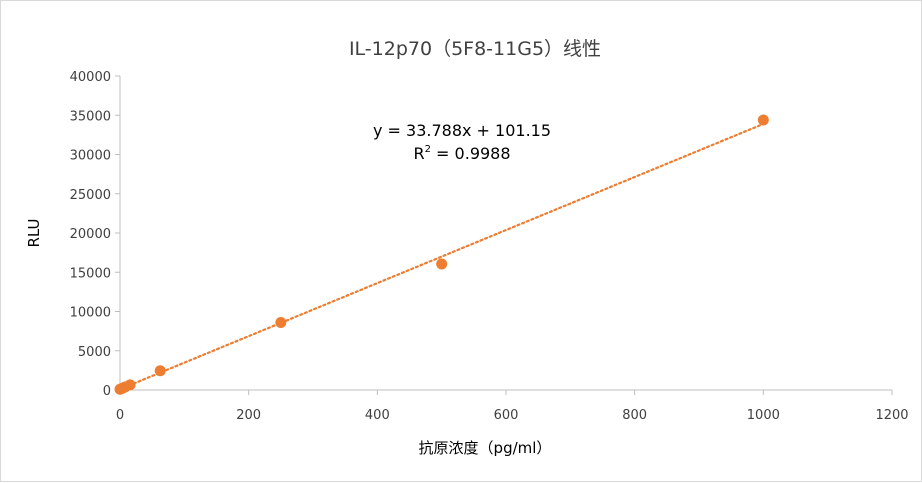 This screenshot has width=922, height=483. What do you see at coordinates (107, 391) in the screenshot?
I see `y-tick-label: 0` at bounding box center [107, 391].